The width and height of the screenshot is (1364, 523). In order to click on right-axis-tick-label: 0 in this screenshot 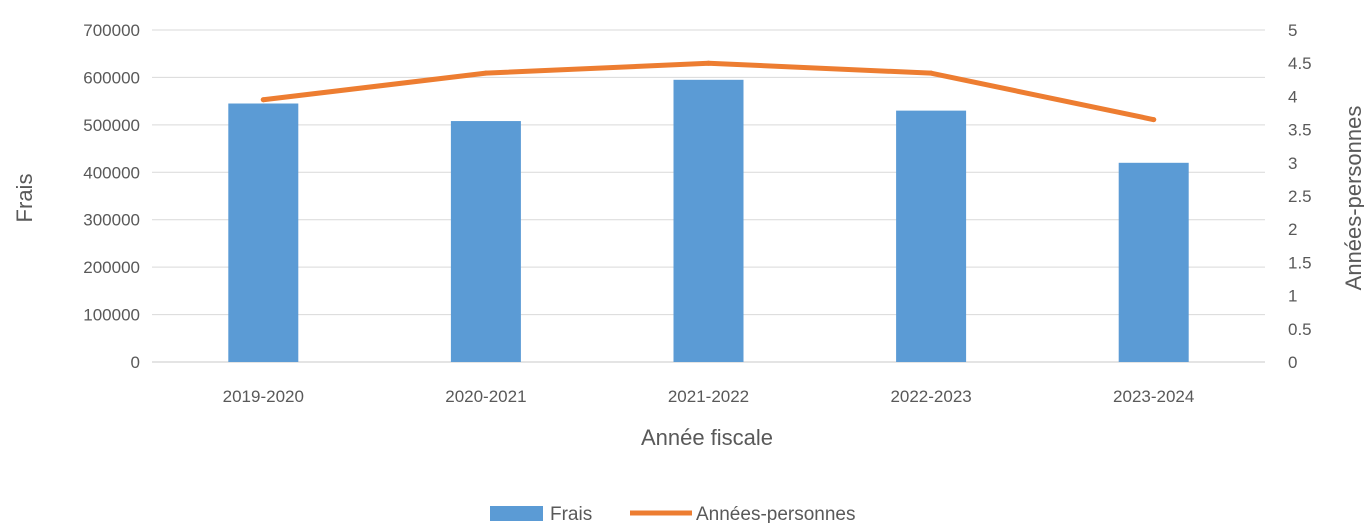, I will do `click(1292, 362)`.